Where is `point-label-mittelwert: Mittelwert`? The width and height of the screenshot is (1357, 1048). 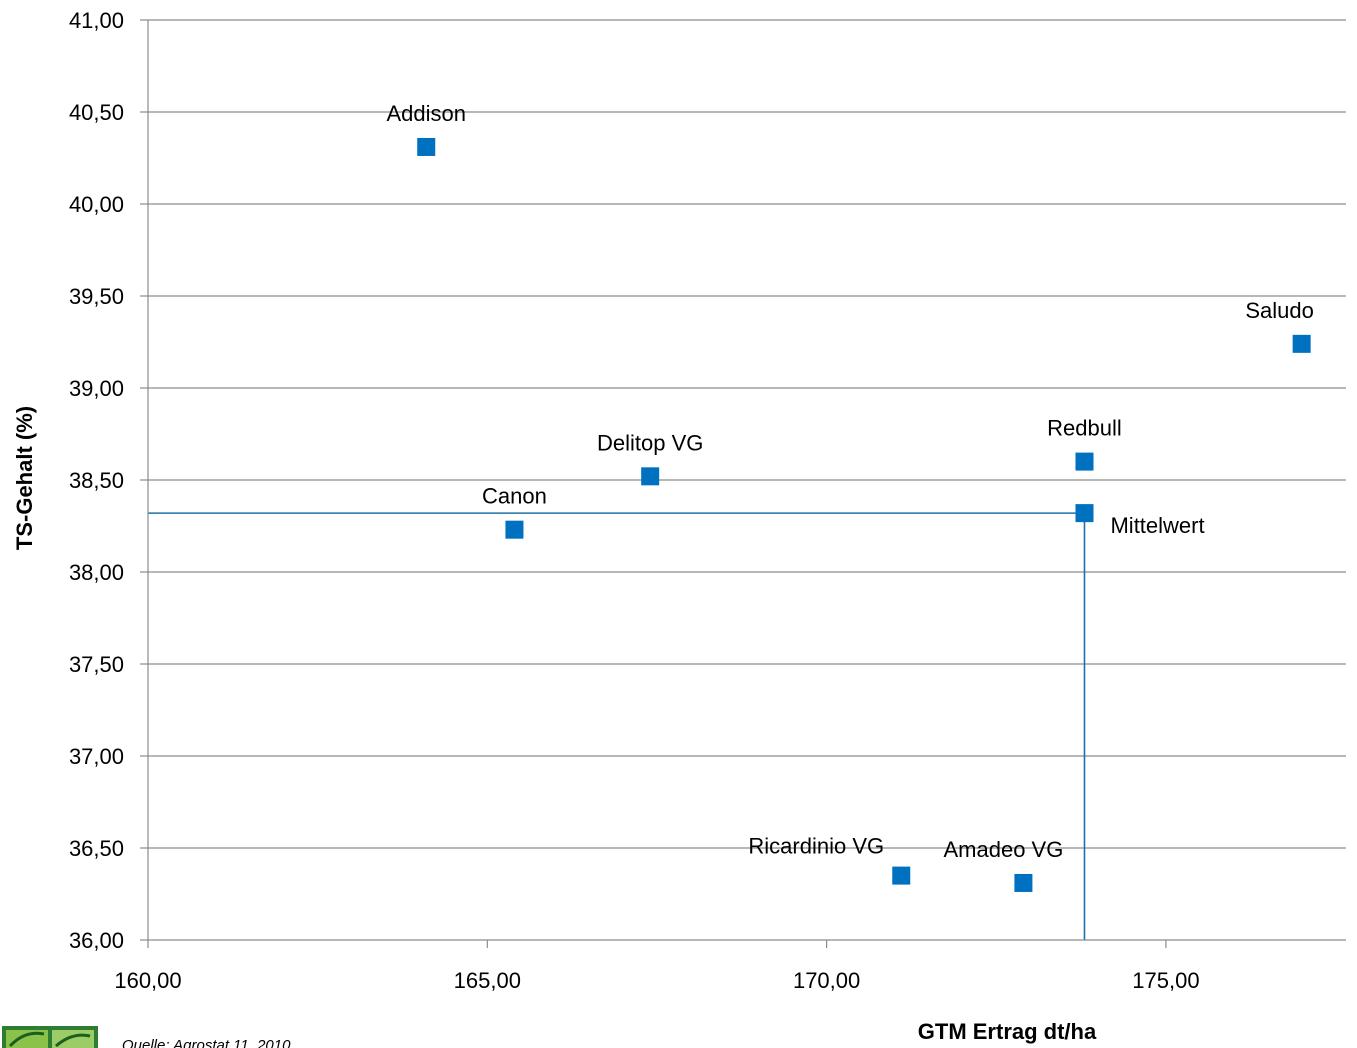
point-label-mittelwert: Mittelwert is located at coordinates (1157, 525).